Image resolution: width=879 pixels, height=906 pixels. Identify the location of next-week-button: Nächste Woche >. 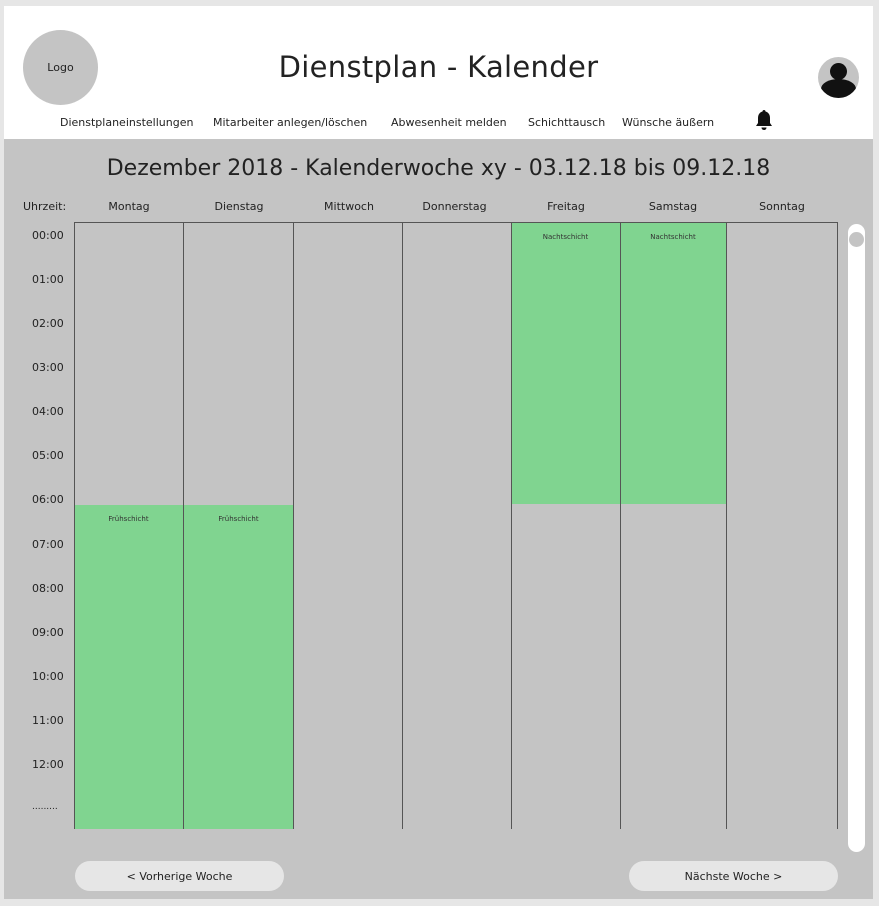
(733, 876).